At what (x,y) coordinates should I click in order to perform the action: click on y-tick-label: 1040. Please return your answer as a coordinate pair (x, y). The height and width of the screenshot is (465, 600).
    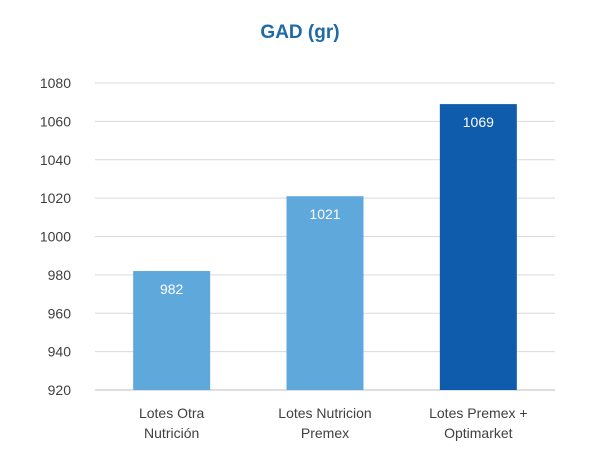
    Looking at the image, I should click on (55, 160).